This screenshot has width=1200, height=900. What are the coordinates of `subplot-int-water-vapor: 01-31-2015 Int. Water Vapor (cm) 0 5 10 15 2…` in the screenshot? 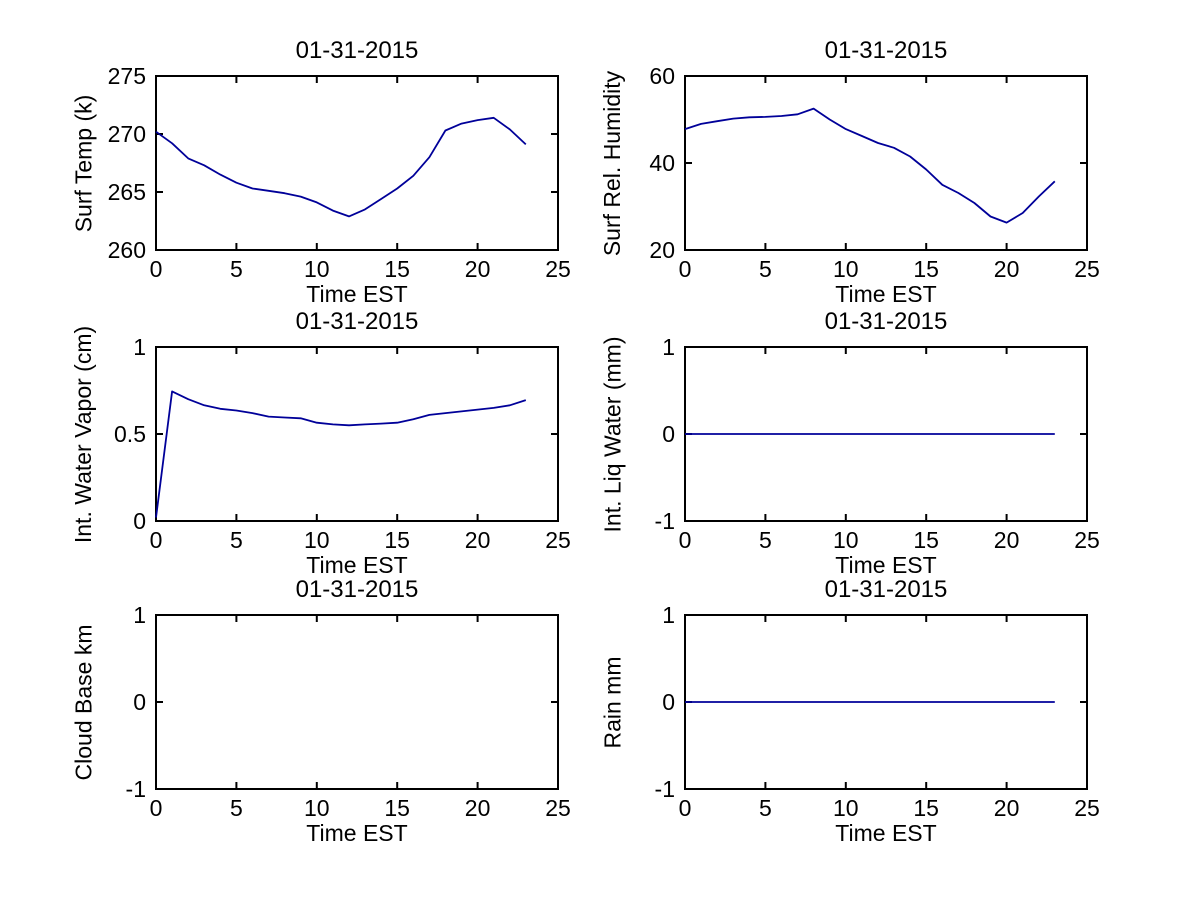 It's located at (321, 443).